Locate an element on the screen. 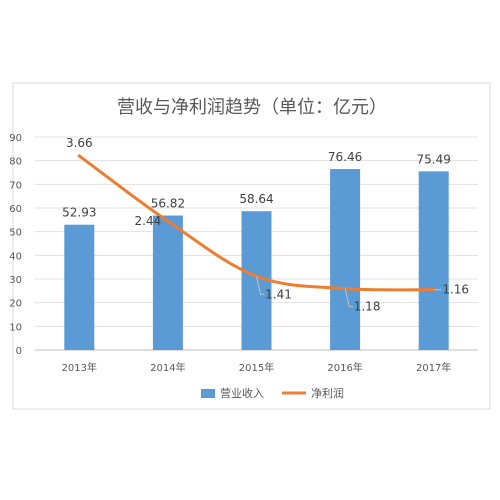  x-tick-label: 2015年 is located at coordinates (256, 367).